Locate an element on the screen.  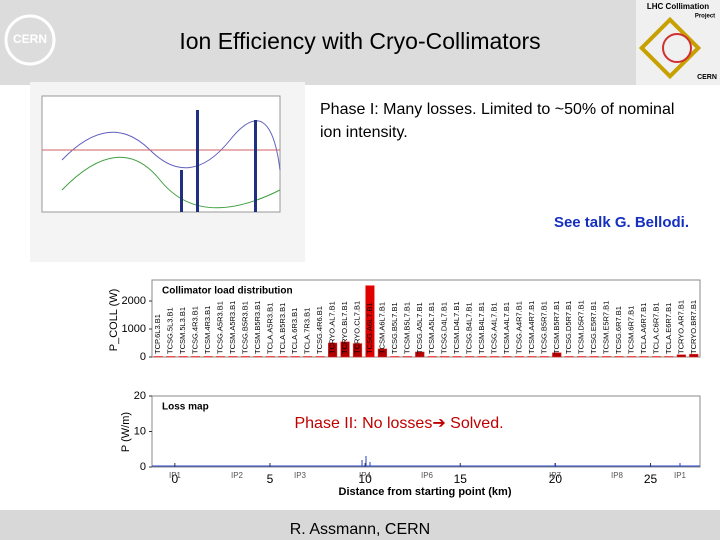
category-label: TCSM.4R3.B1 is located at coordinates (207, 330).